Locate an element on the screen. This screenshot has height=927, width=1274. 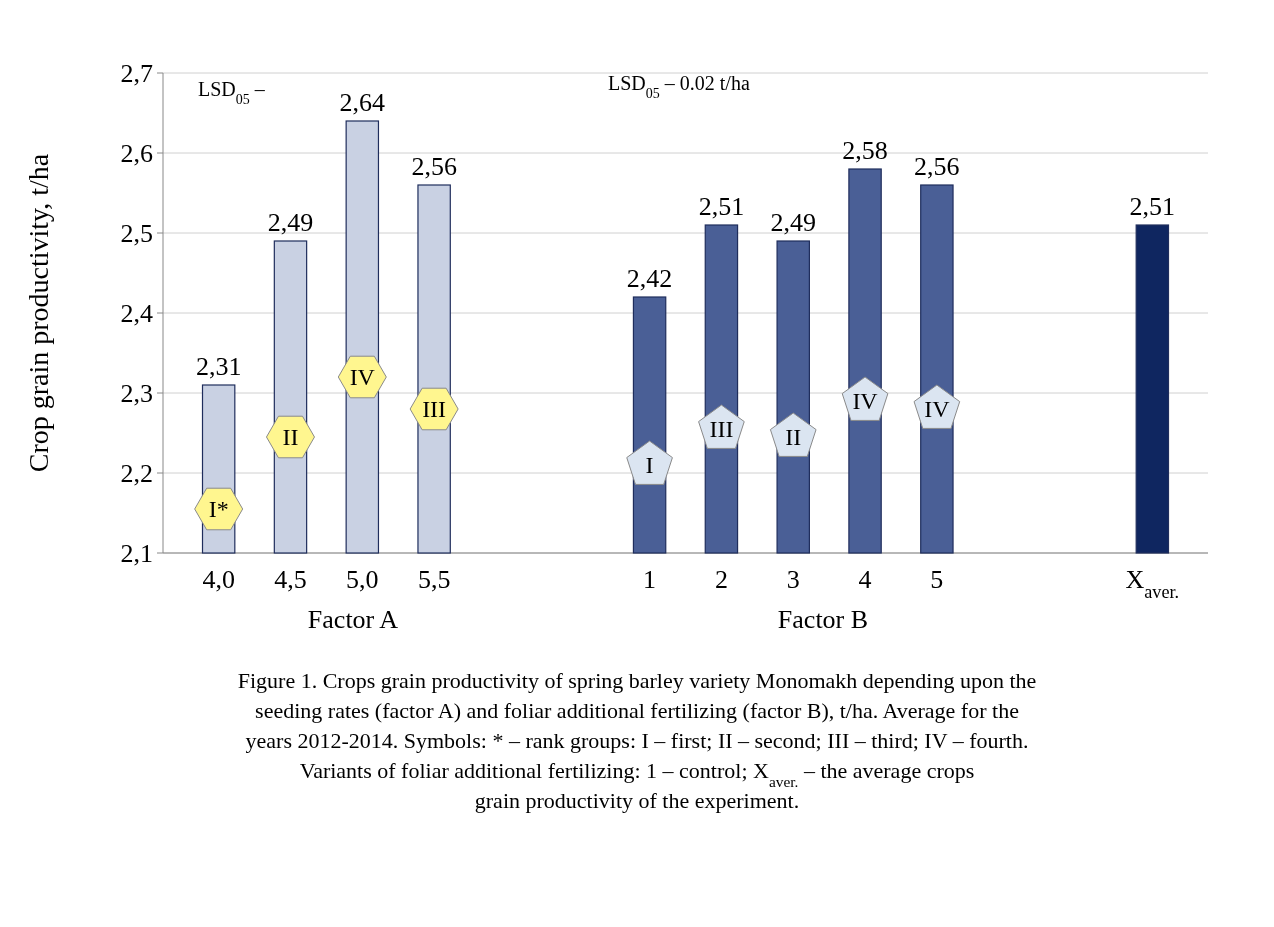
data-label: 2,64 is located at coordinates (362, 102).